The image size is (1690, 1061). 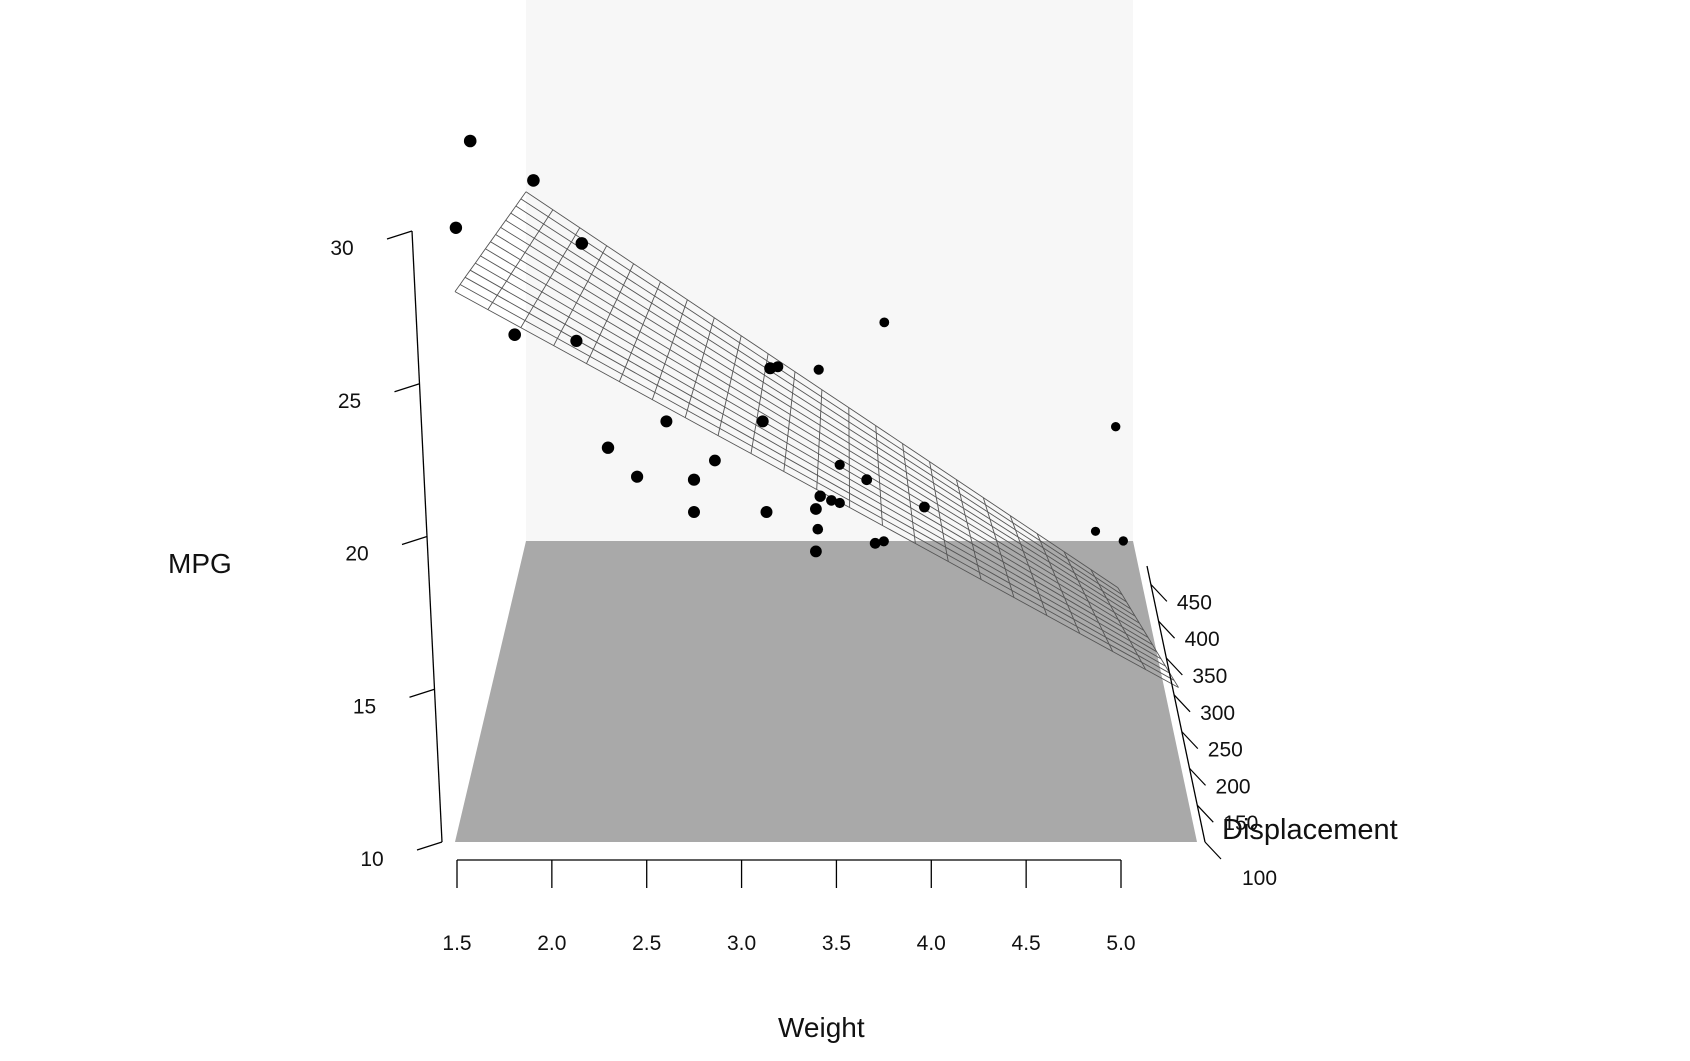 I want to click on x-tick-label: 3.5, so click(x=836, y=943).